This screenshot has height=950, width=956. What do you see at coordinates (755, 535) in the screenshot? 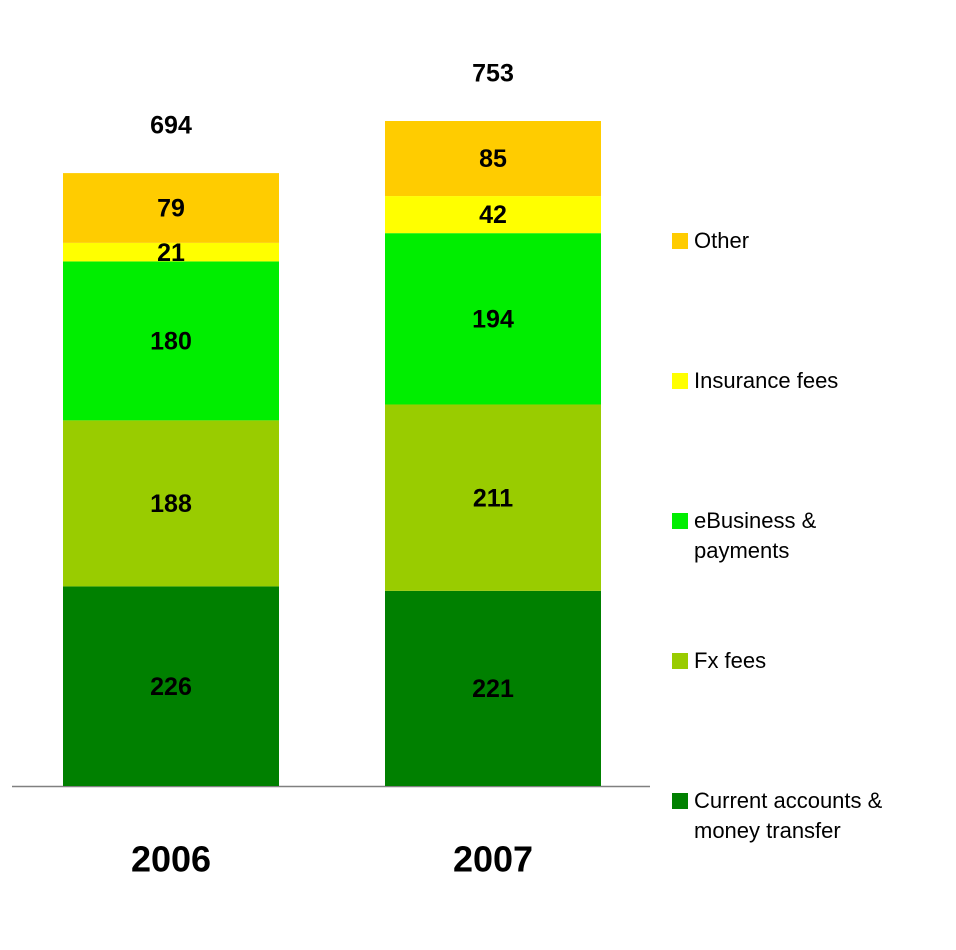
I see `legend-label: eBusiness & payments` at bounding box center [755, 535].